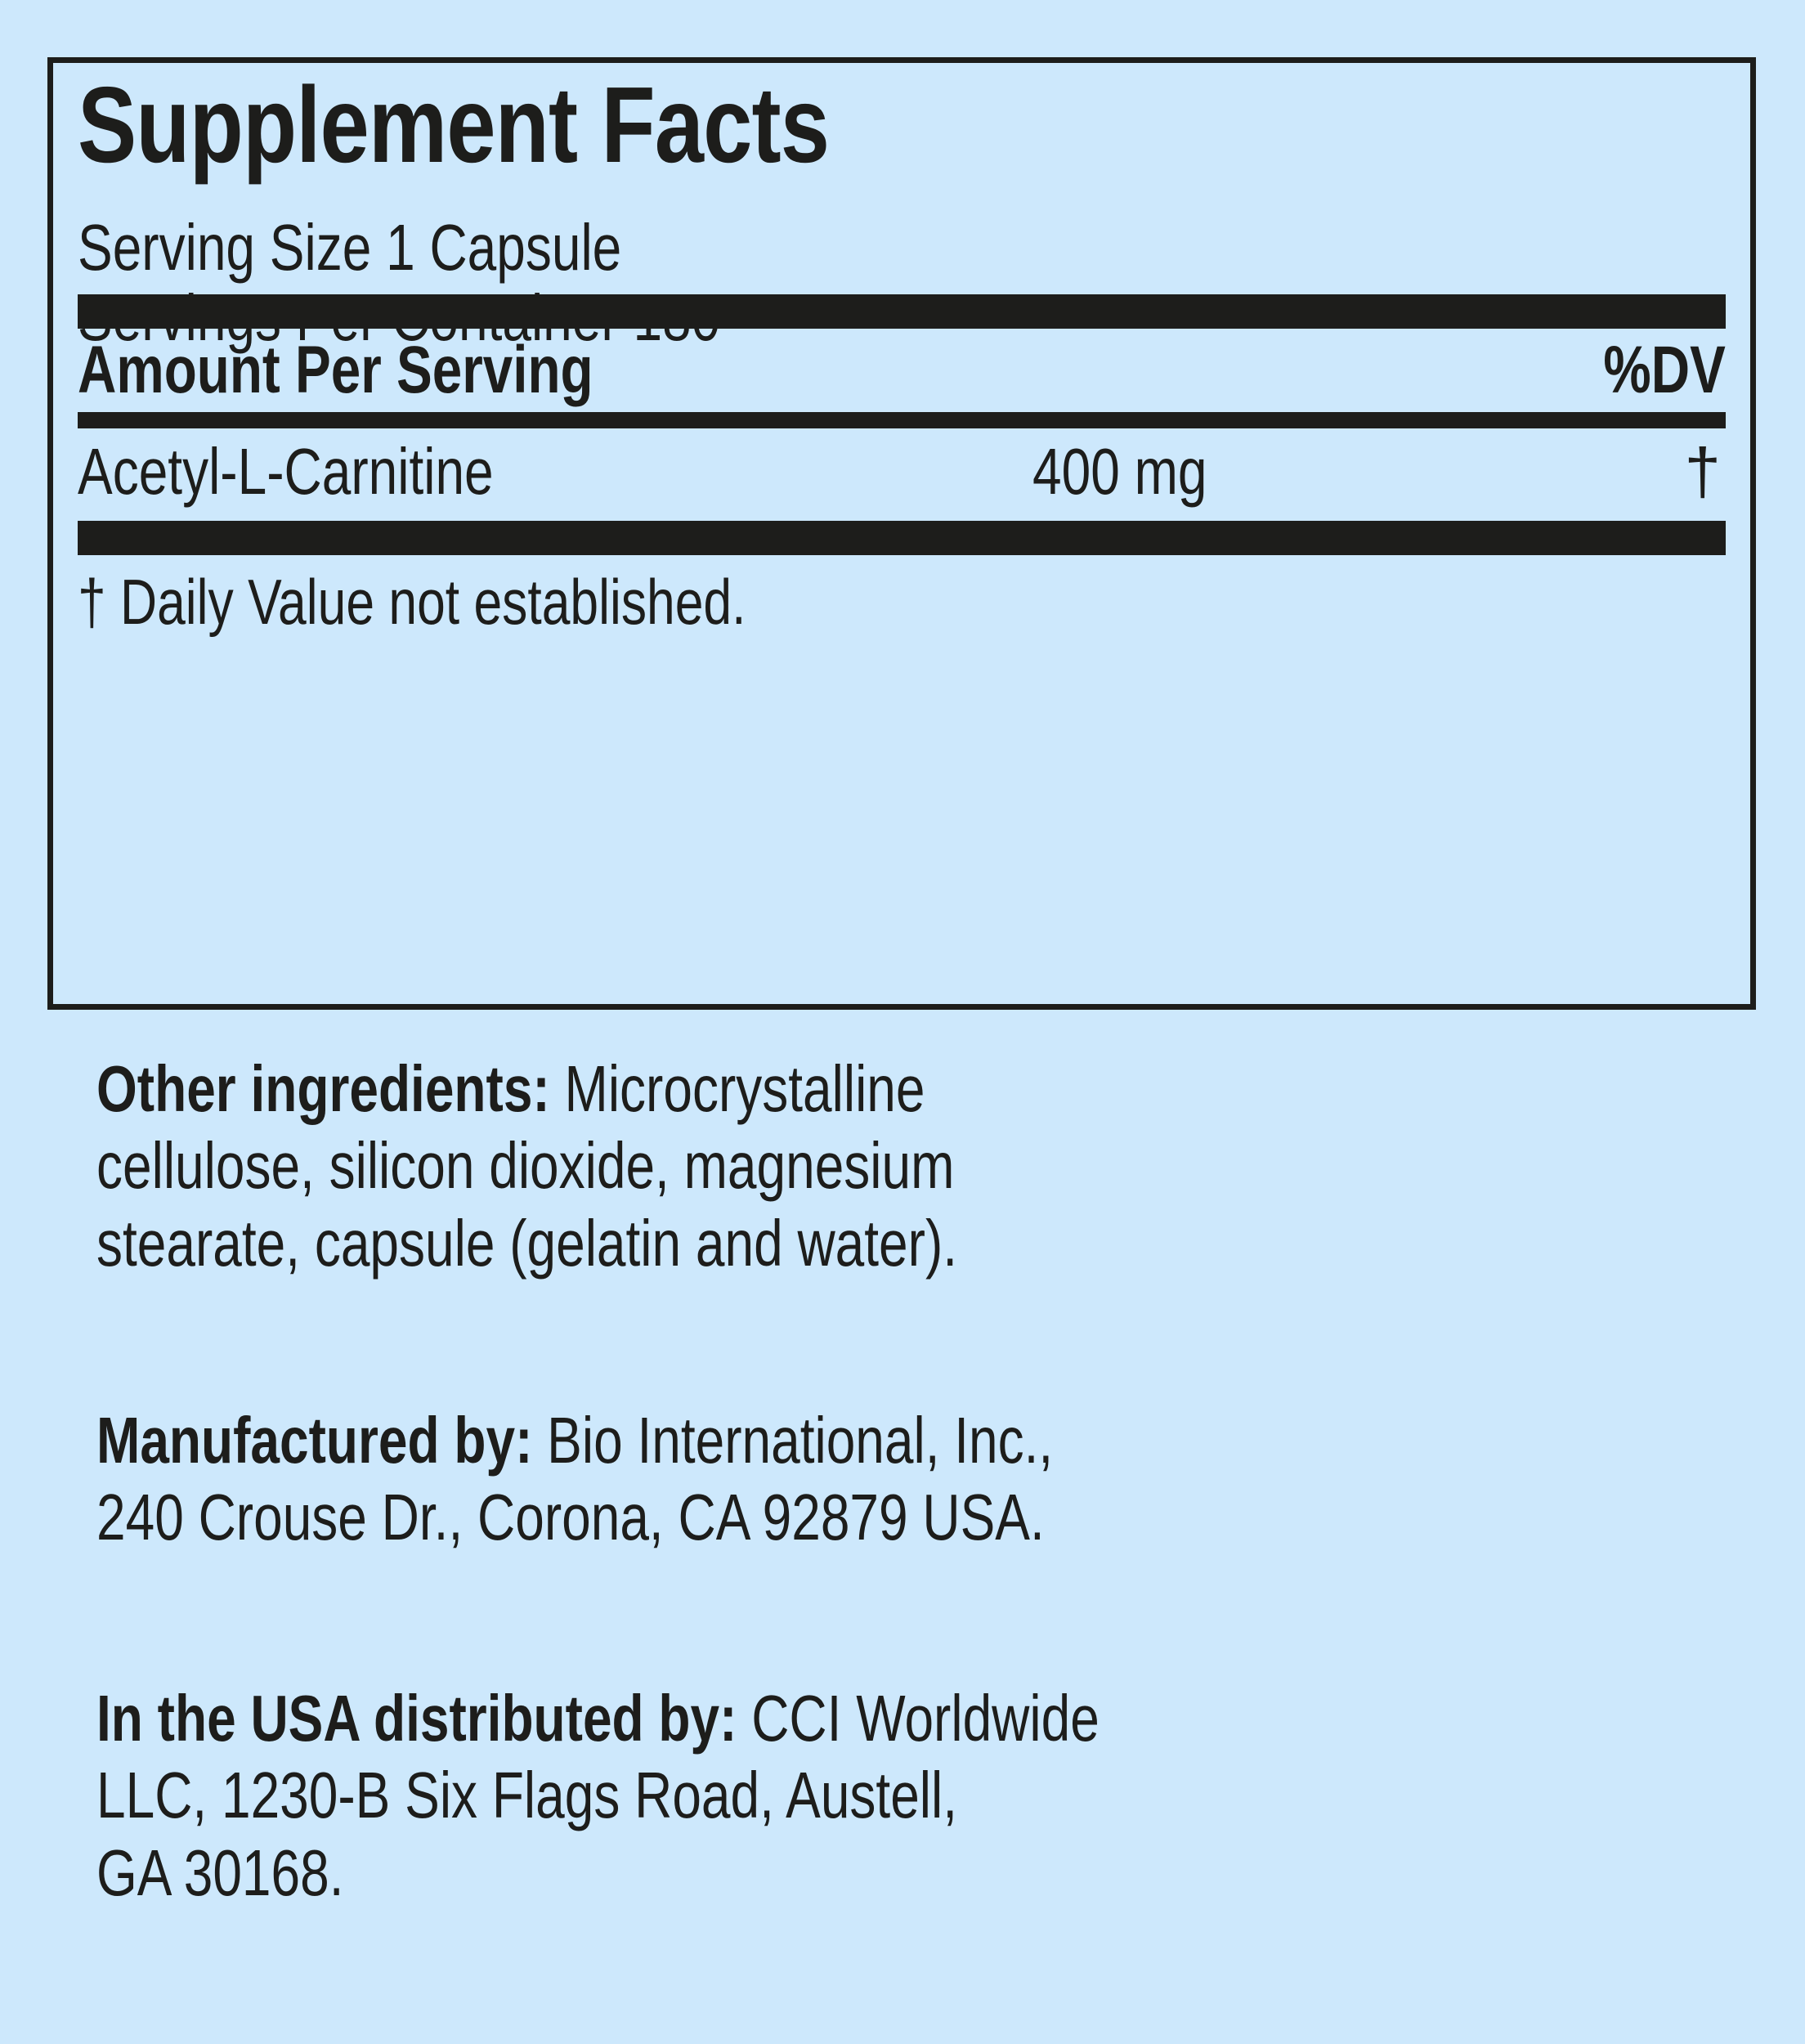  What do you see at coordinates (918, 1719) in the screenshot?
I see `distributed-by-line-1-rest: CCI Worldwide` at bounding box center [918, 1719].